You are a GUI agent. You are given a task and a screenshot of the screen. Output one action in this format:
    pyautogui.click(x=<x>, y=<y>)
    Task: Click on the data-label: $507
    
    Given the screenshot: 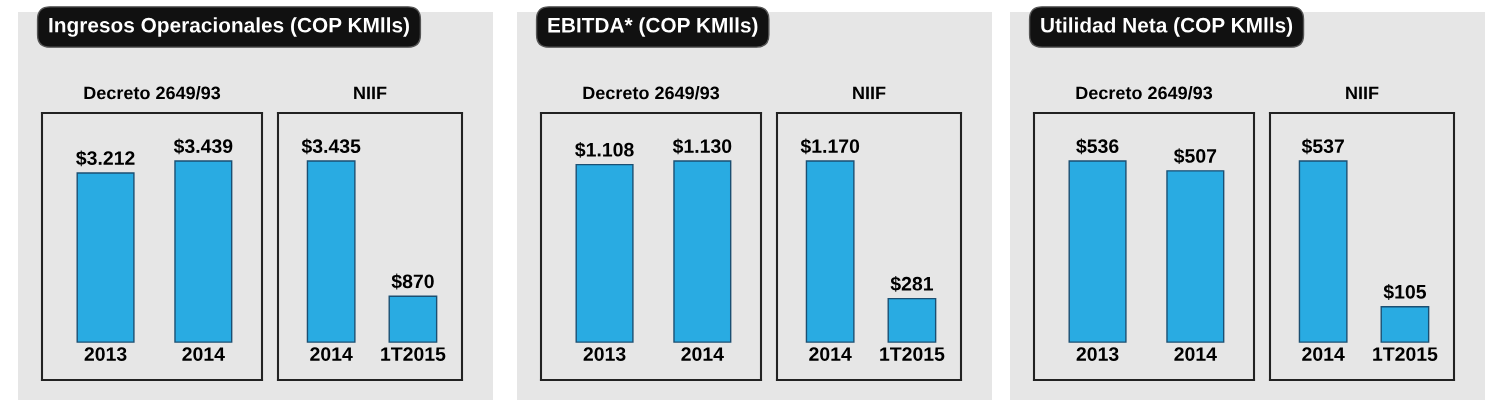 What is the action you would take?
    pyautogui.click(x=1195, y=156)
    